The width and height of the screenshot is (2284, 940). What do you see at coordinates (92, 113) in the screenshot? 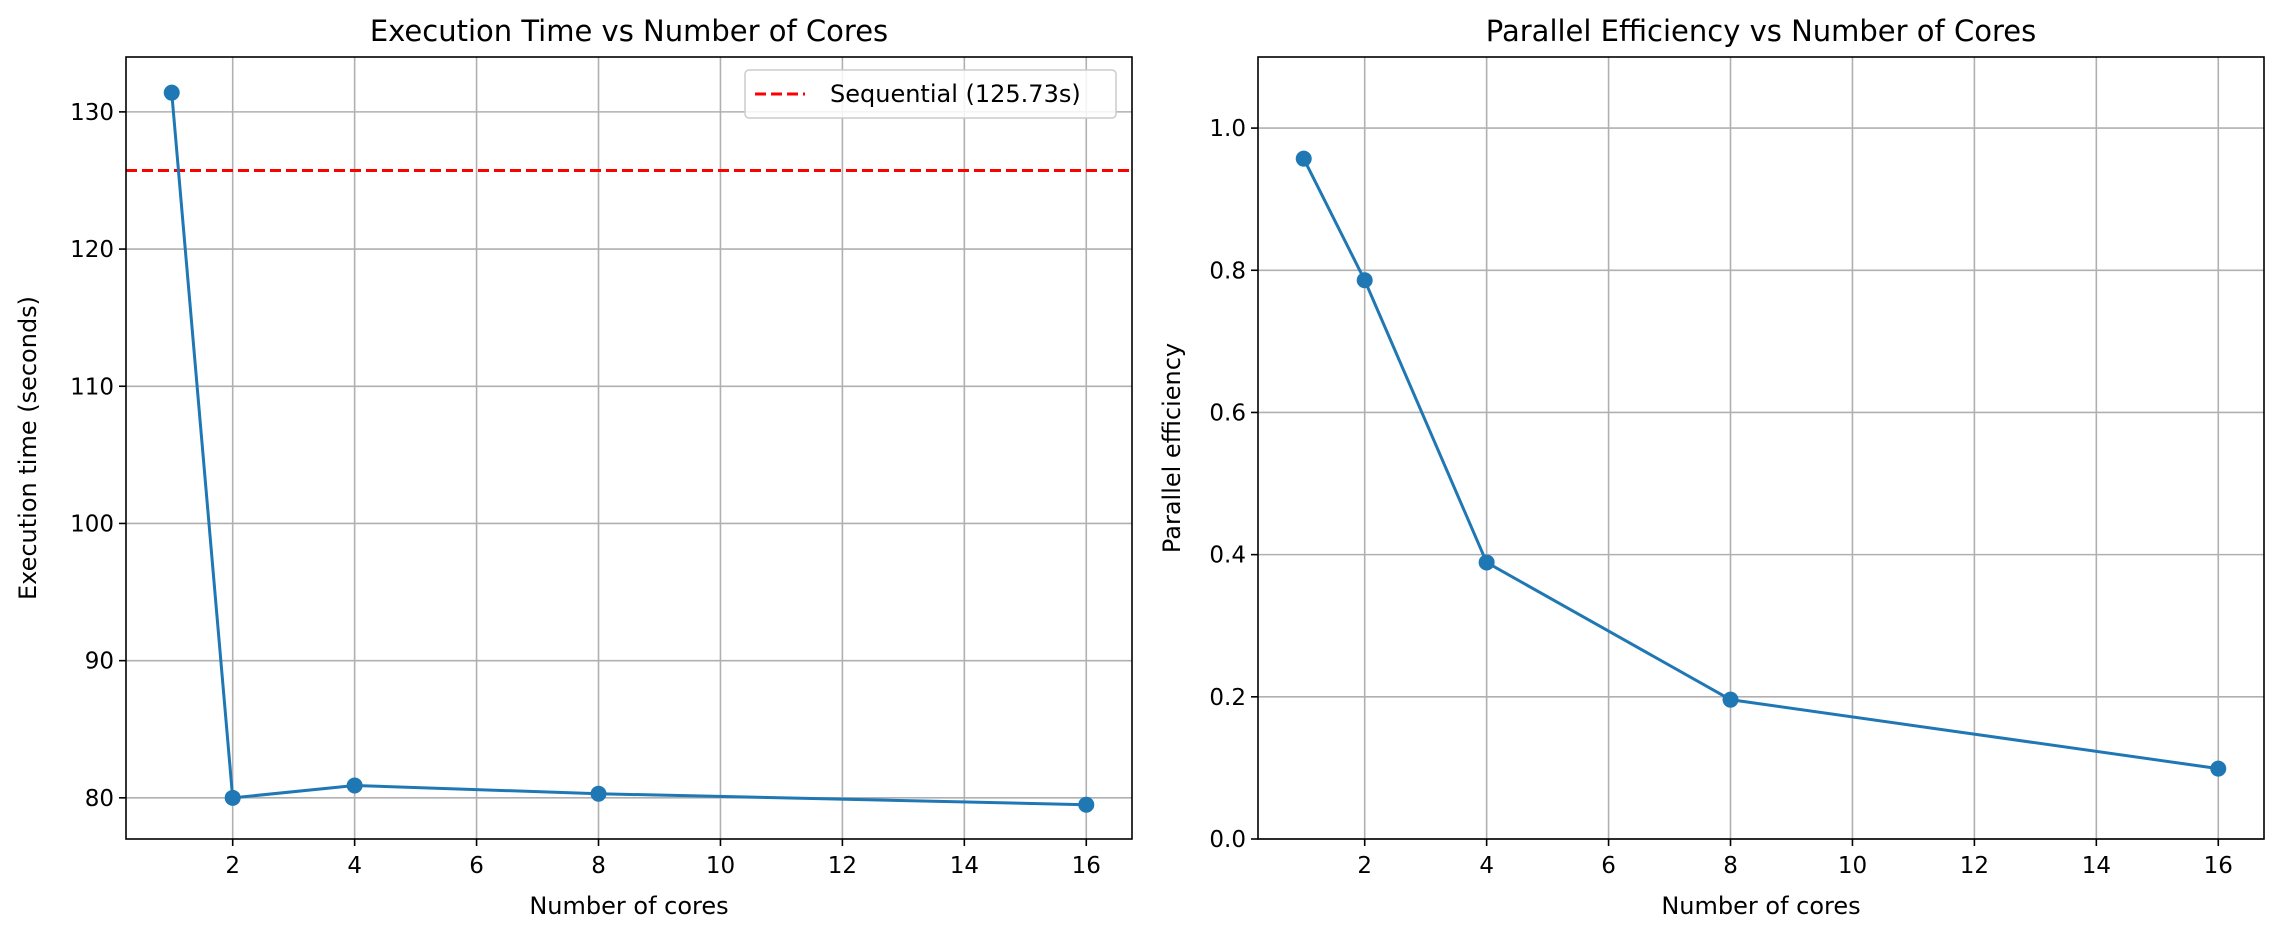
I see `y-tick-label: 130` at bounding box center [92, 113].